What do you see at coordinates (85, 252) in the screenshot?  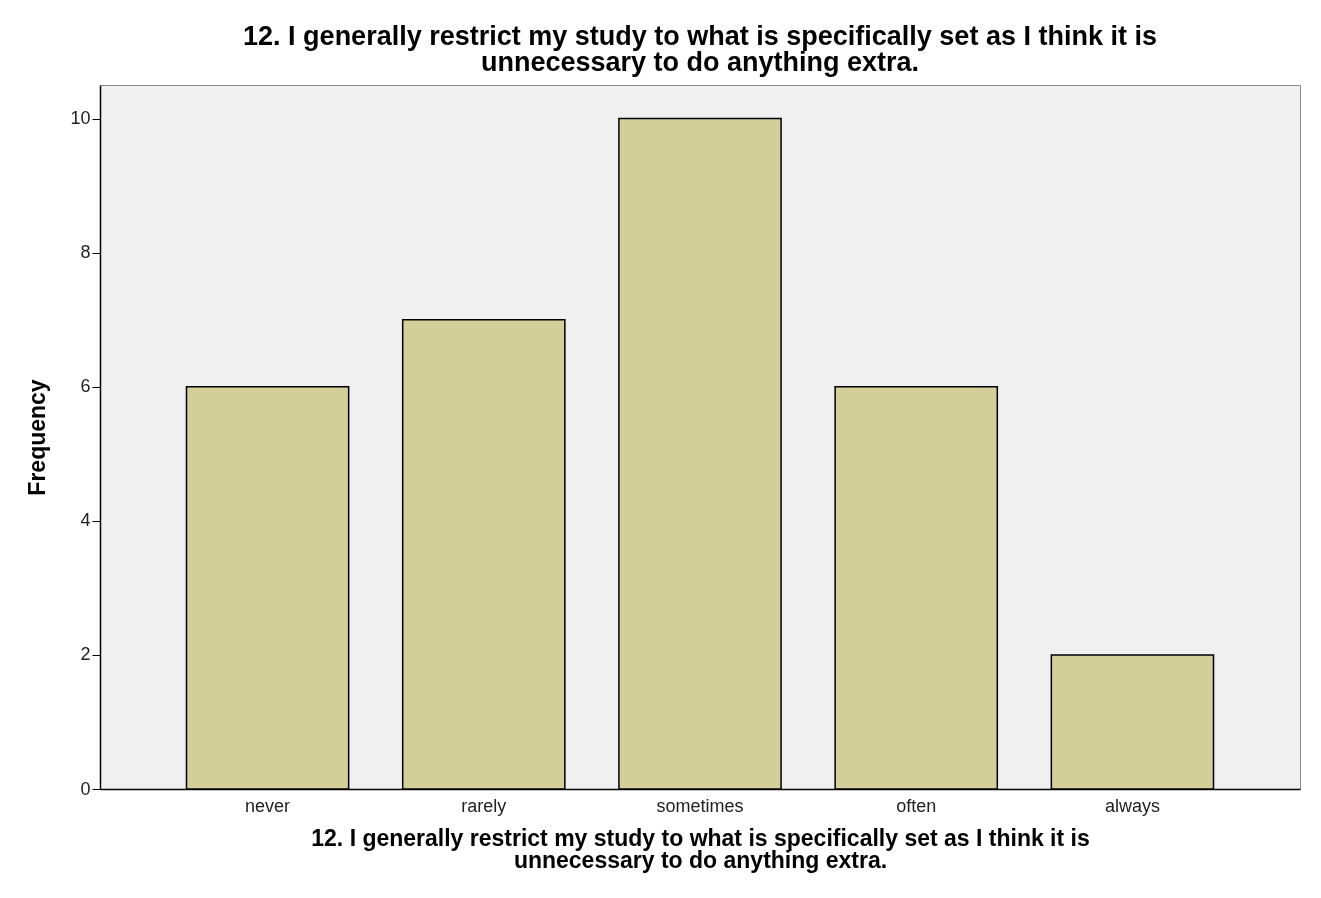 I see `y-tick-label: 8` at bounding box center [85, 252].